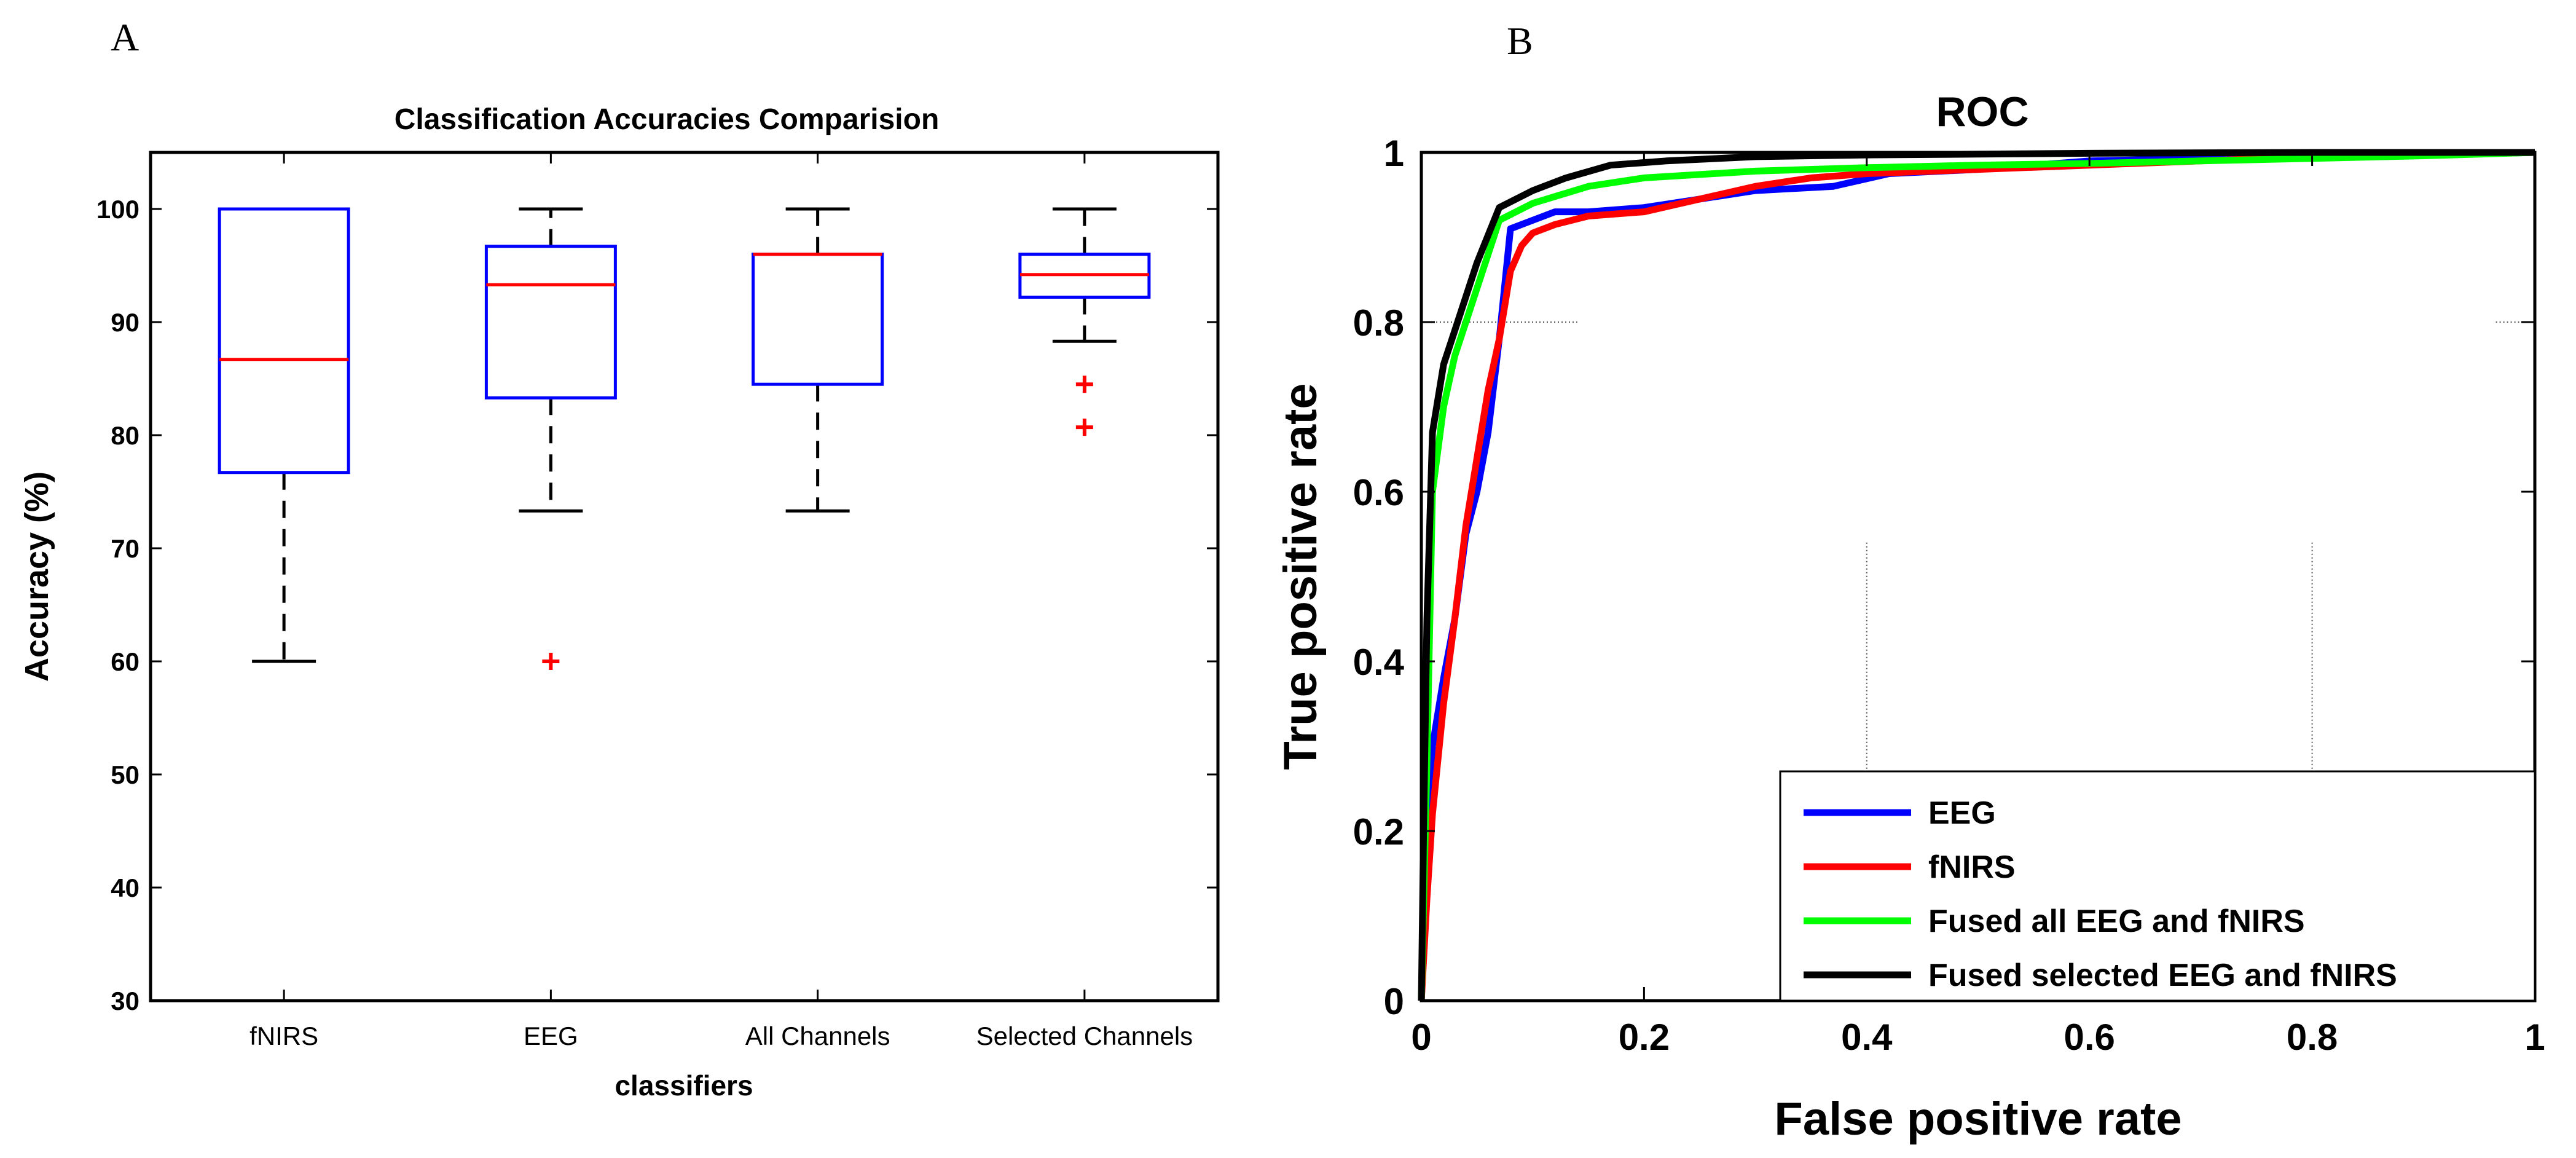 The image size is (2576, 1158). Describe the element at coordinates (125, 774) in the screenshot. I see `y-tick-label: 50` at that location.